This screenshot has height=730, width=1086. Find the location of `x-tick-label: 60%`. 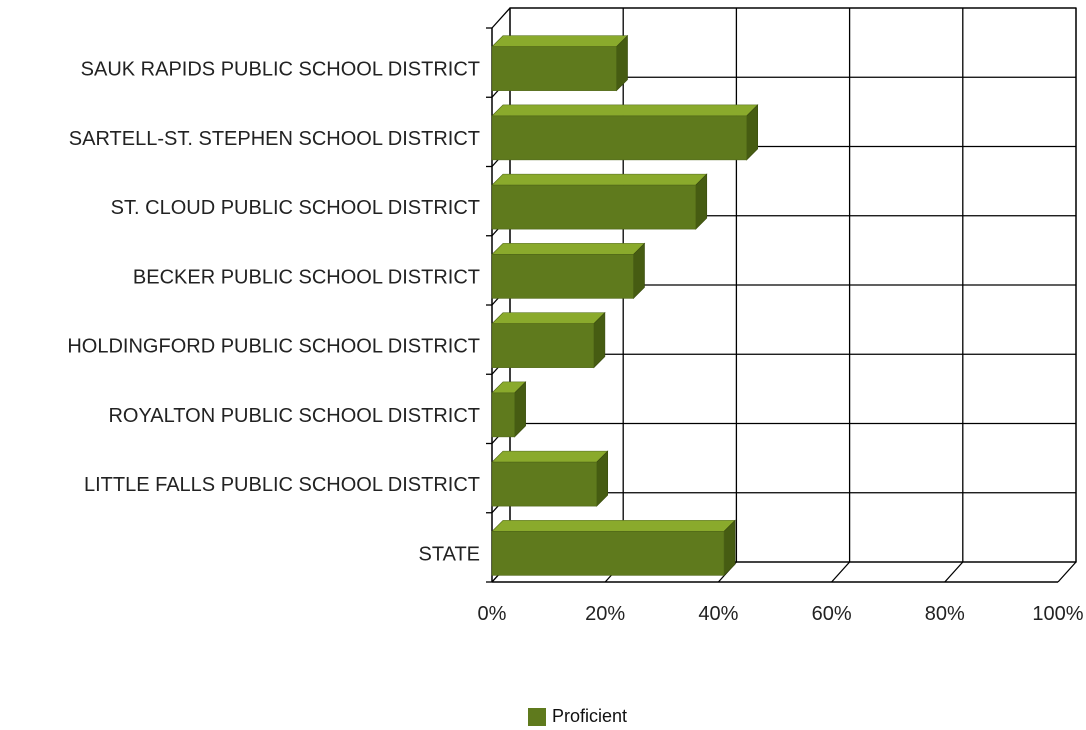

x-tick-label: 60% is located at coordinates (832, 614).